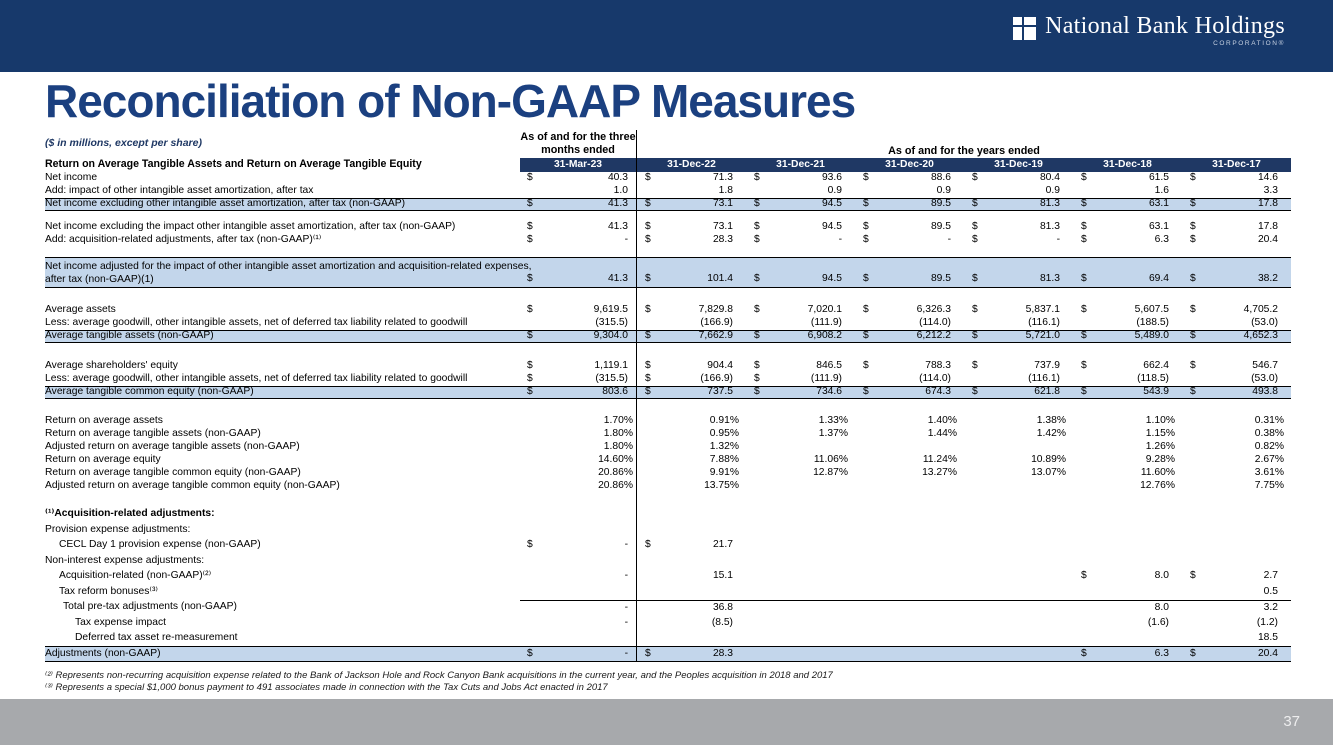 This screenshot has height=749, width=1333. I want to click on year-cells: $73.1 $94.5 $89.5 $81.3 $63.1 $17.8, so click(964, 227).